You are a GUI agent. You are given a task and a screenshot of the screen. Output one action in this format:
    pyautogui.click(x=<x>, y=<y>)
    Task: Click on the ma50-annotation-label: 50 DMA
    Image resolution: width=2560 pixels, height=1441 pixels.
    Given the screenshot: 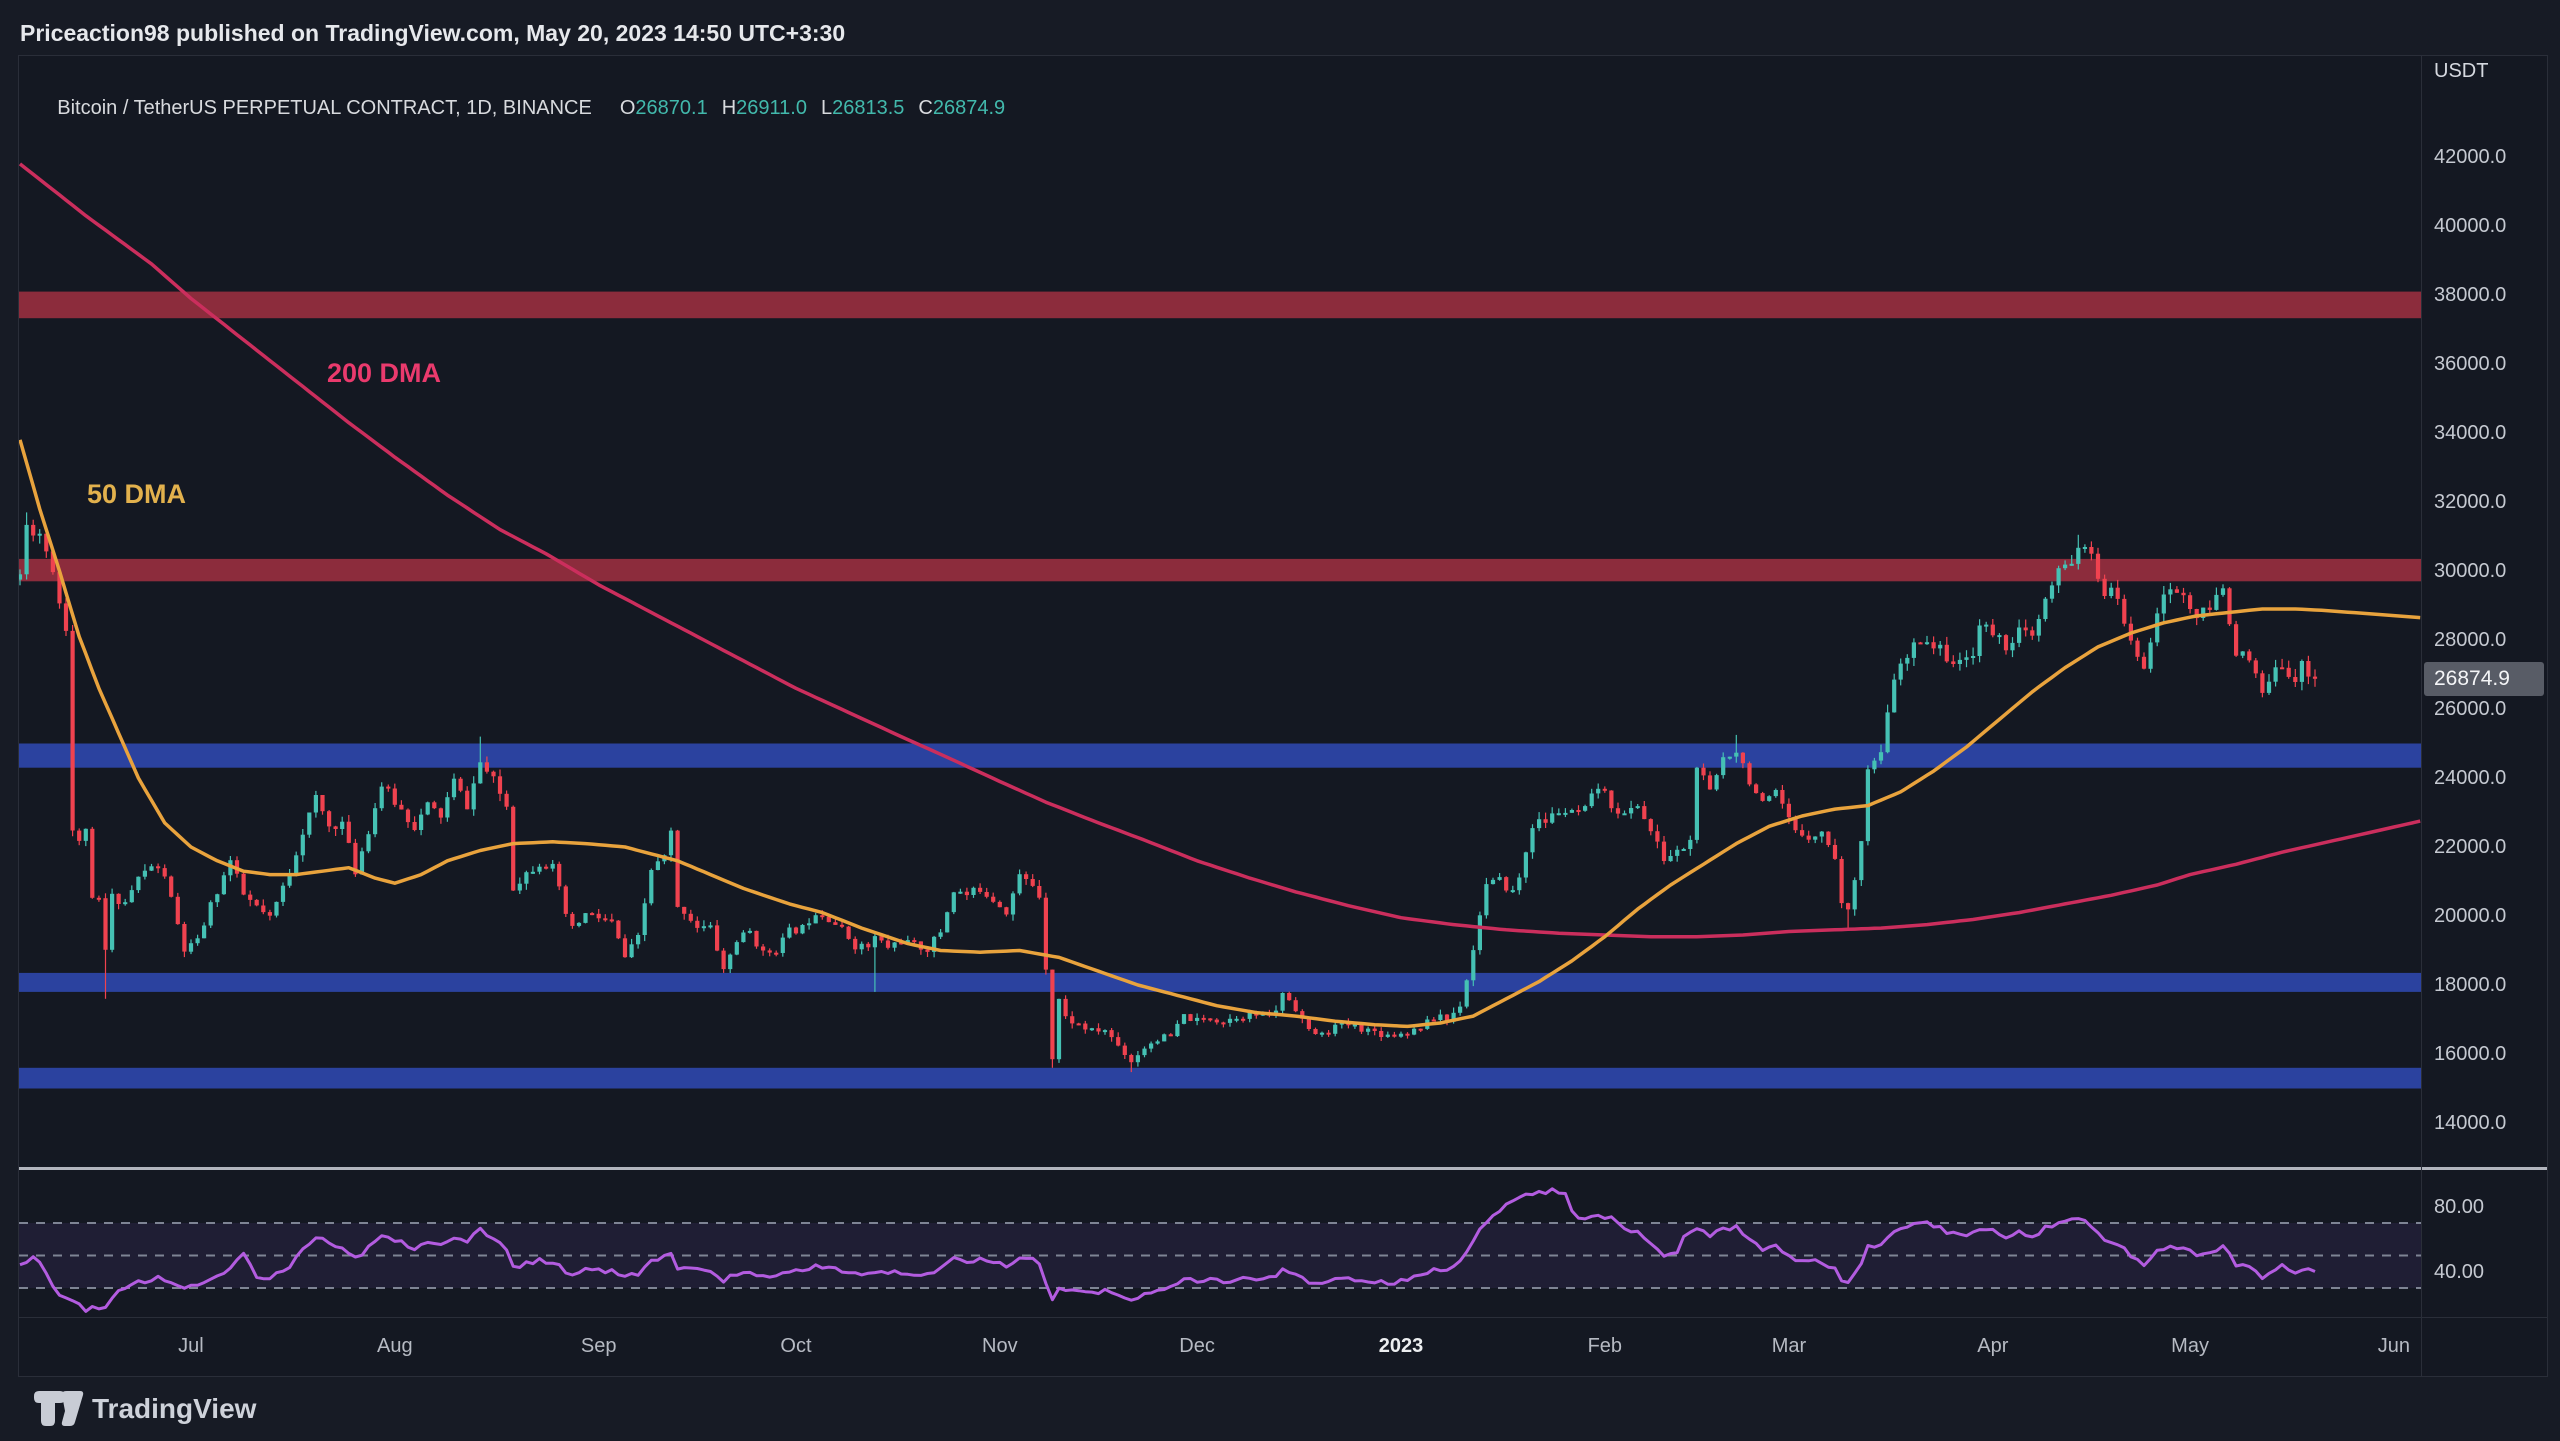 What is the action you would take?
    pyautogui.click(x=137, y=494)
    